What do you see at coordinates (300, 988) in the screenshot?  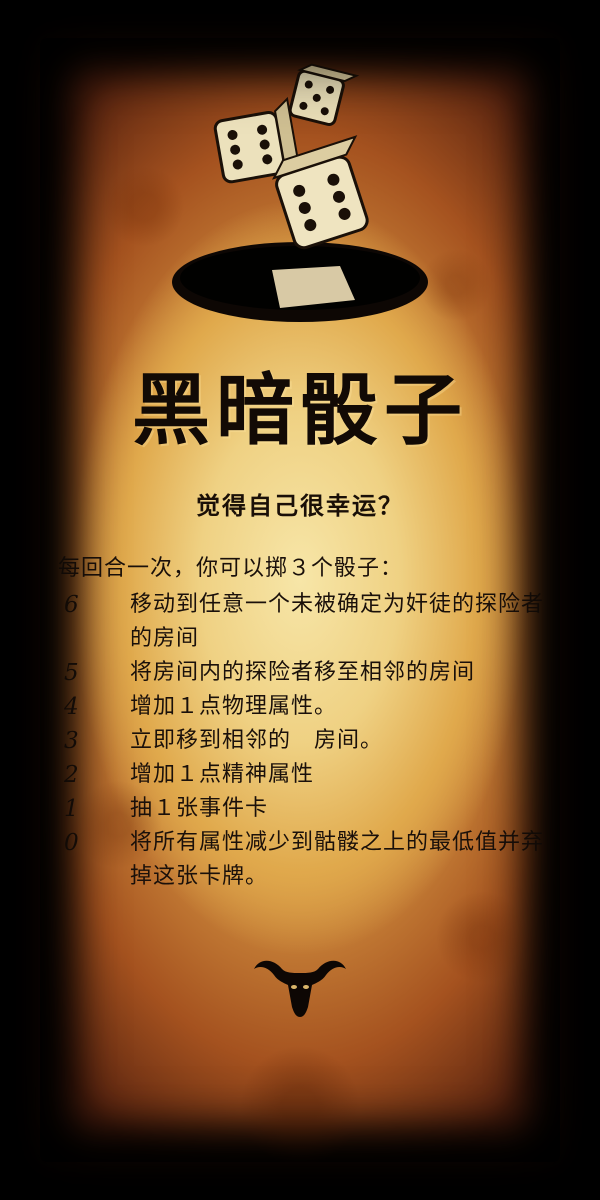 I see `bull-skull-icon` at bounding box center [300, 988].